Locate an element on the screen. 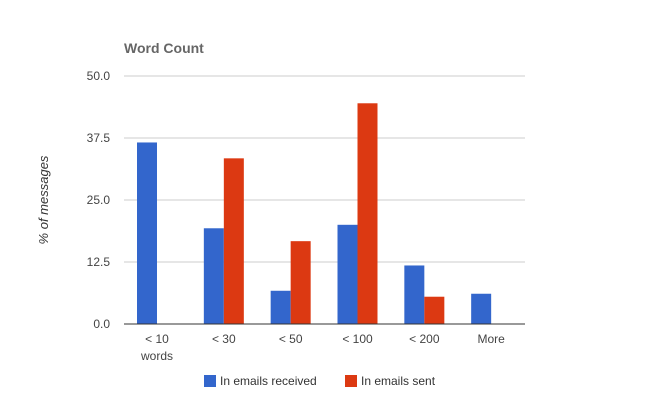 This screenshot has height=400, width=650. x-tick-label: More is located at coordinates (491, 339).